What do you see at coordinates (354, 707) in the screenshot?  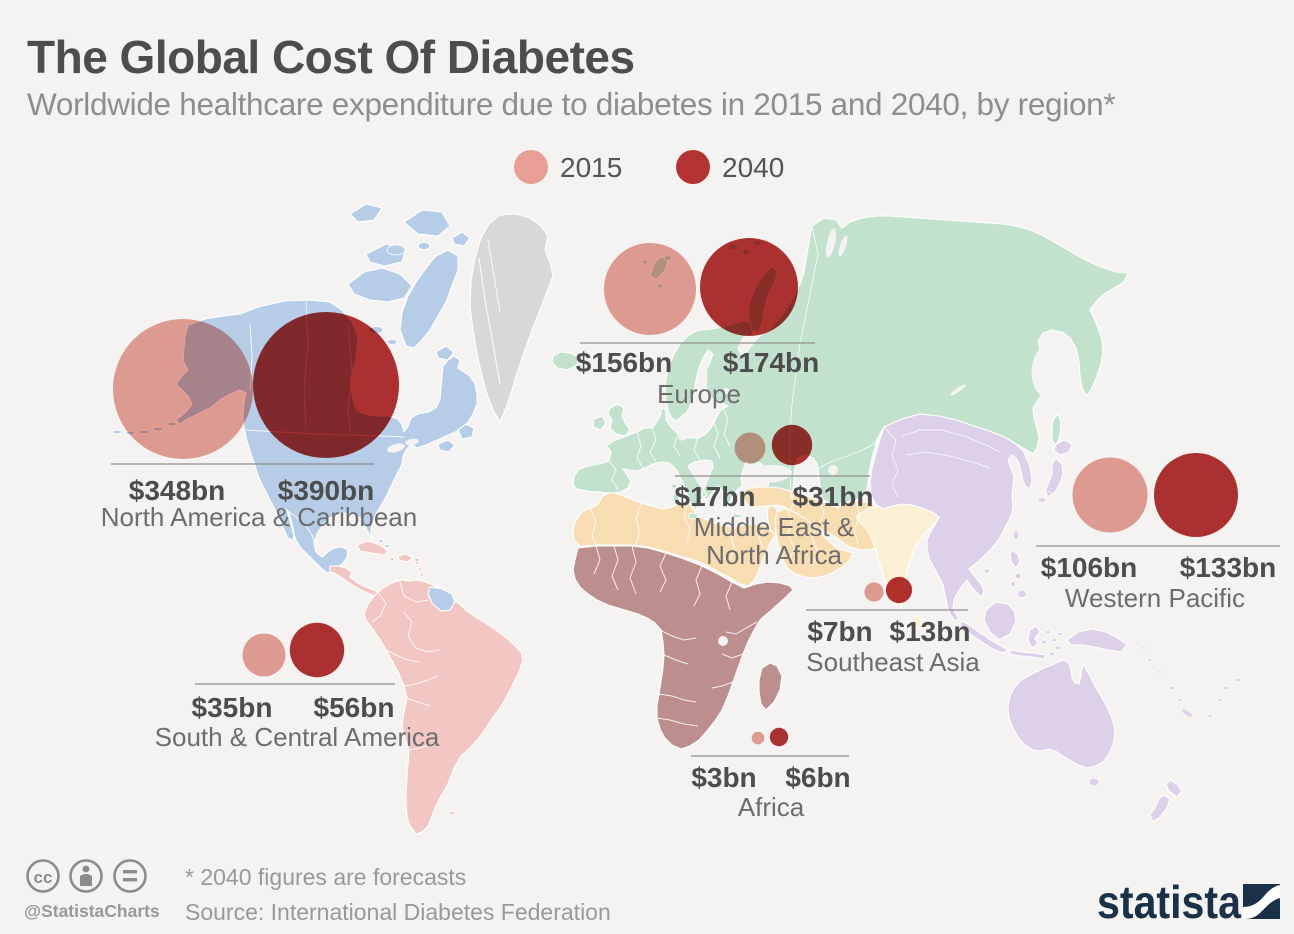 I see `svg-text: $56bn` at bounding box center [354, 707].